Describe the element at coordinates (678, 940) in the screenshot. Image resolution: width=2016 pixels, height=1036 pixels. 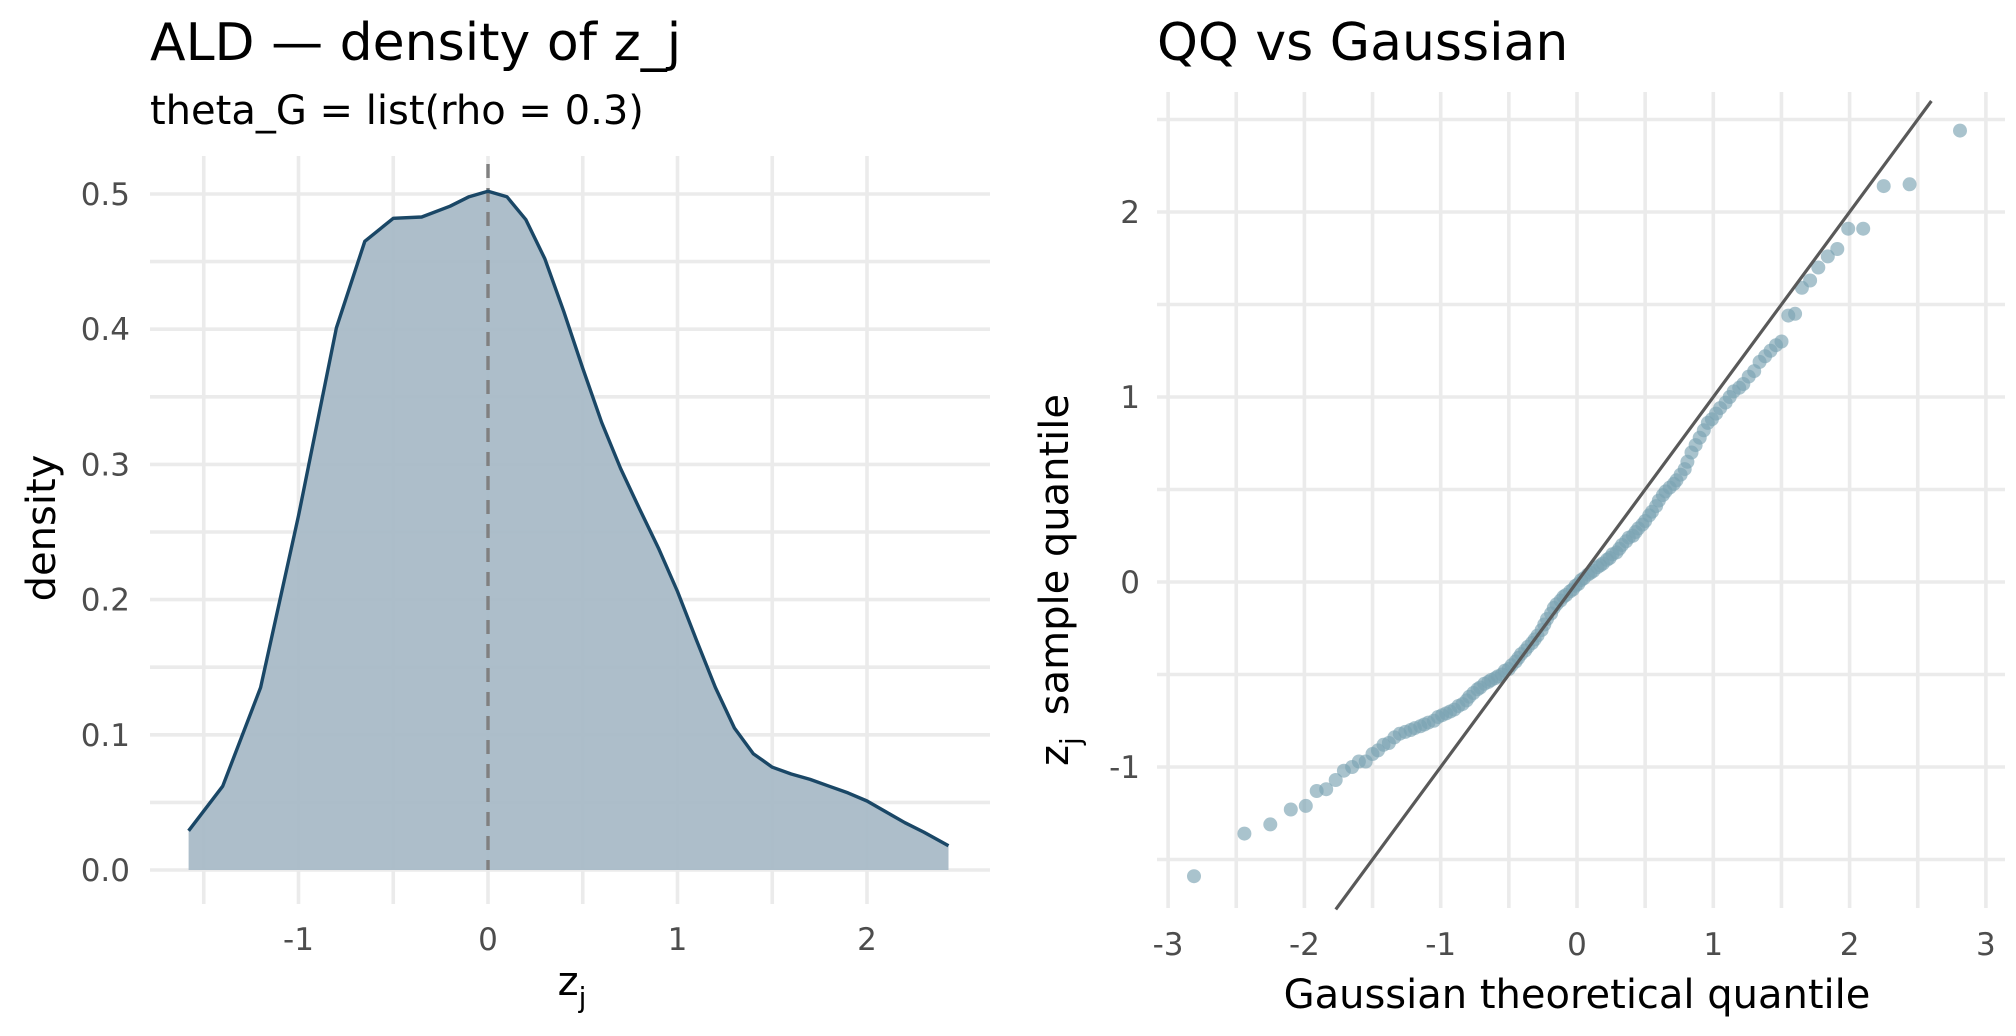
I see `density-x-tick-label: 1` at that location.